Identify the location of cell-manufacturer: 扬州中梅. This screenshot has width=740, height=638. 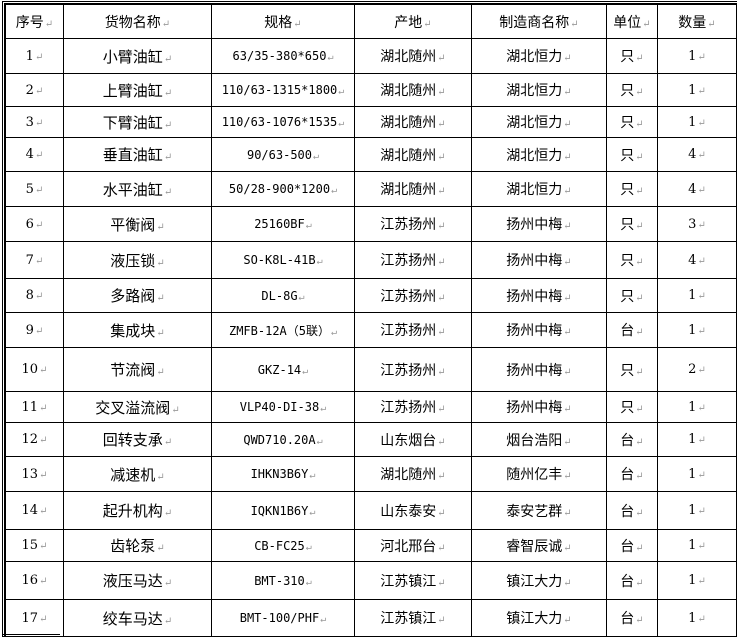
(539, 369).